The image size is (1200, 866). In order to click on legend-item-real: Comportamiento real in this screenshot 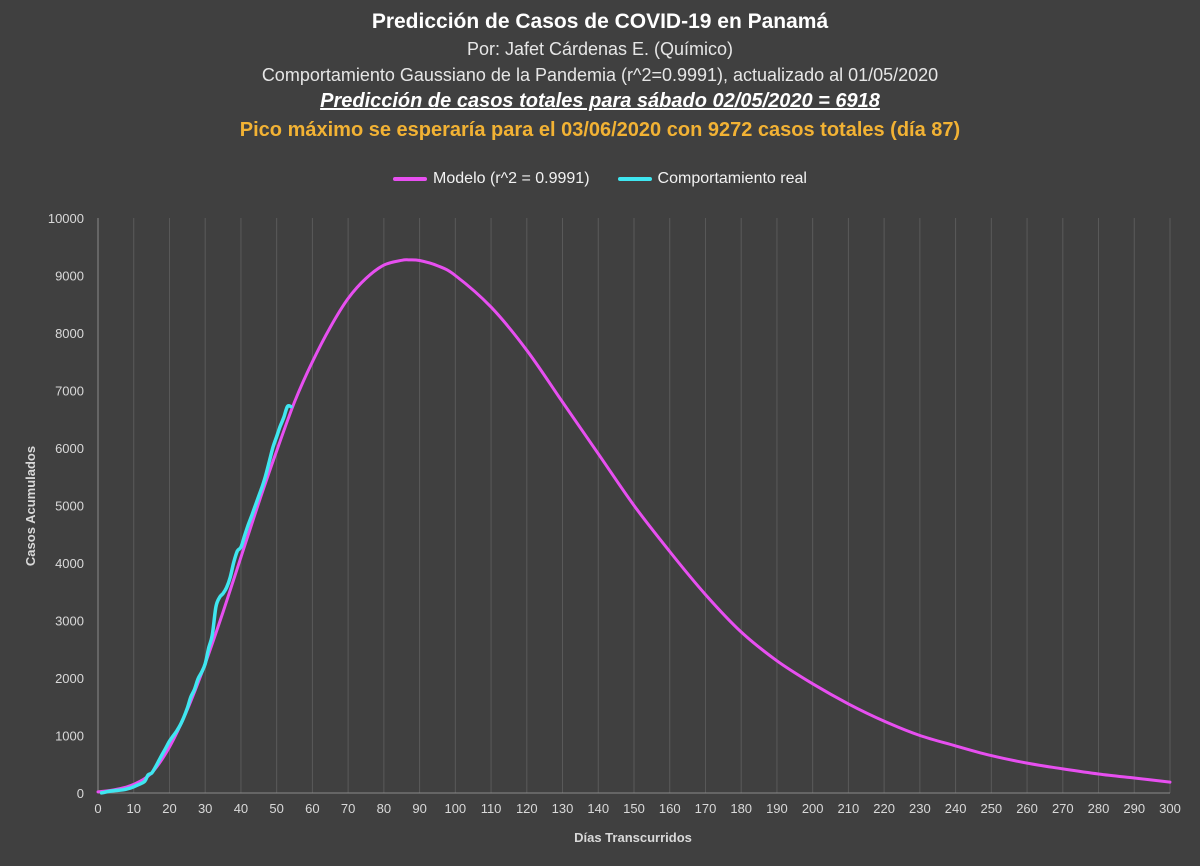, I will do `click(712, 179)`.